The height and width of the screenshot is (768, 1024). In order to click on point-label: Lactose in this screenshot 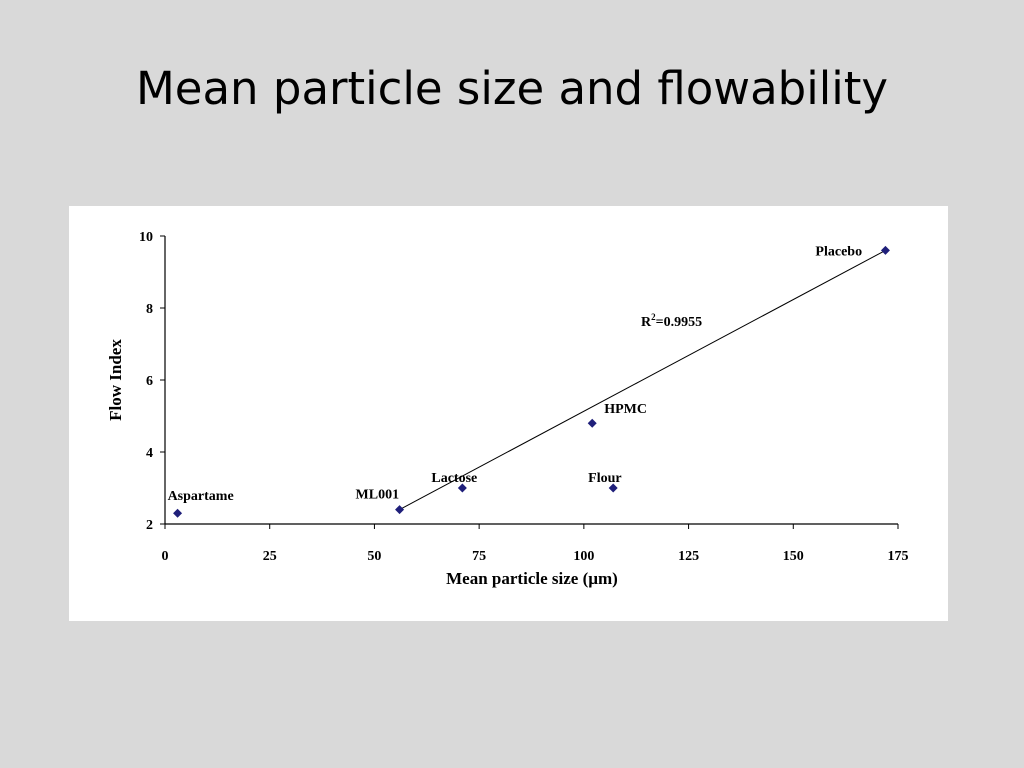, I will do `click(454, 478)`.